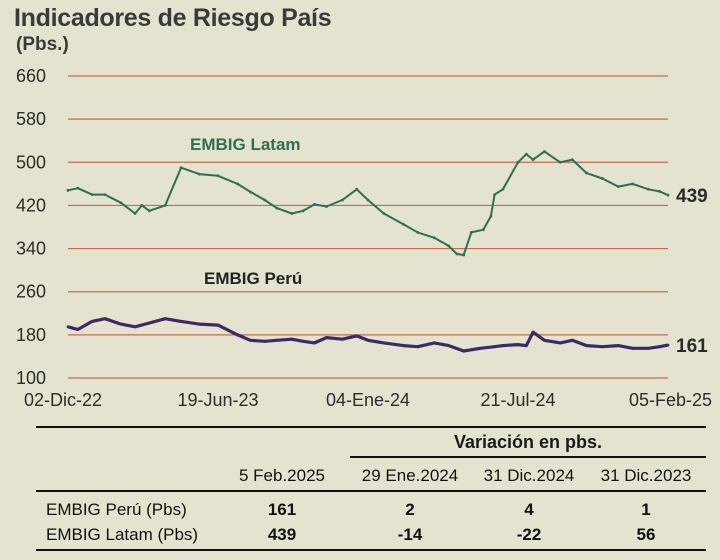 The image size is (720, 560). Describe the element at coordinates (529, 509) in the screenshot. I see `row-value: 4` at that location.